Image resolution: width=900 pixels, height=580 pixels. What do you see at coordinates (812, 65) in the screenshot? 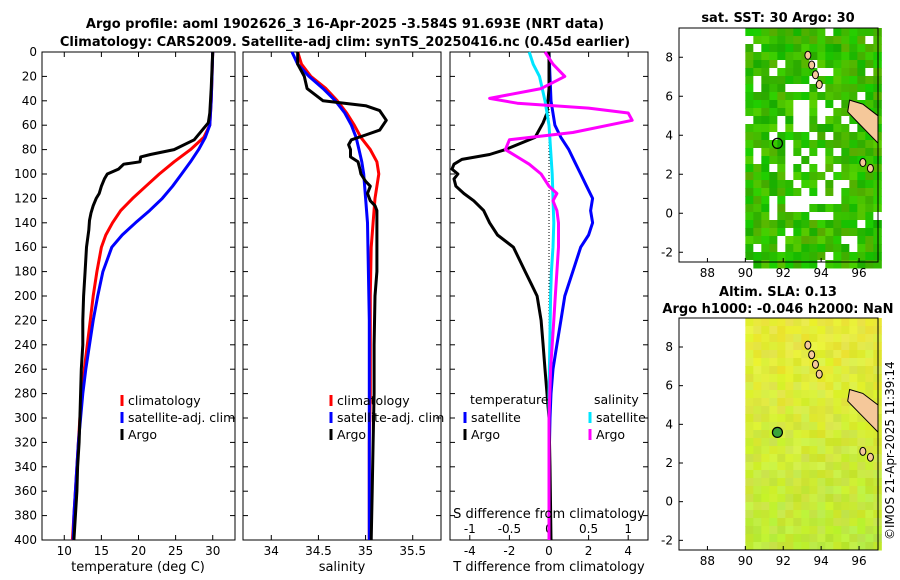
I see `island` at bounding box center [812, 65].